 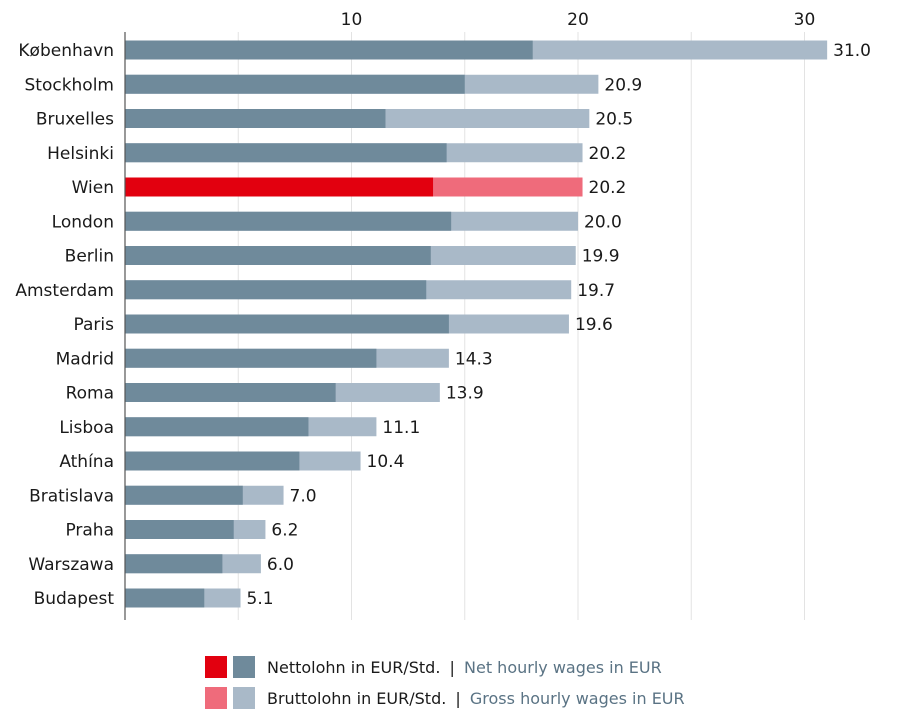 I want to click on category-label: Athína, so click(x=86, y=462).